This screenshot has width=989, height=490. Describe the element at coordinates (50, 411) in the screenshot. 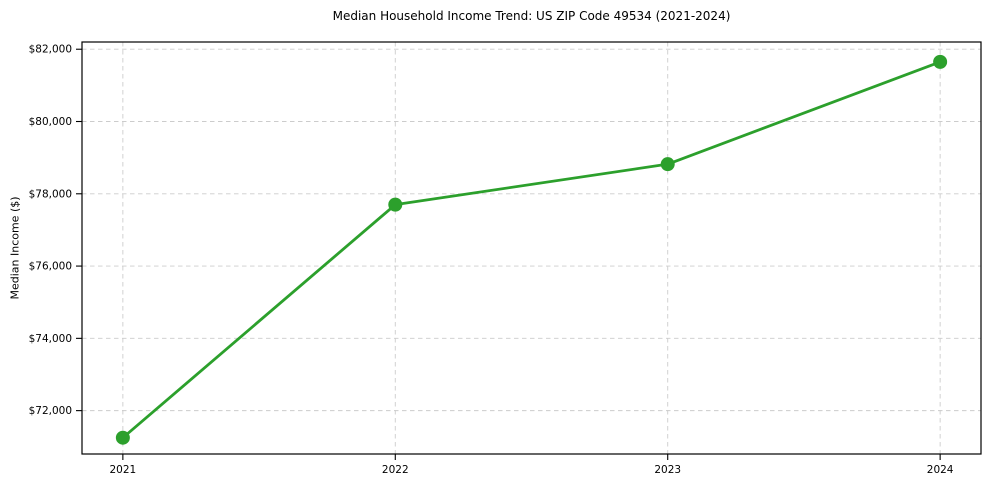

I see `y-tick-label: $72,000` at that location.